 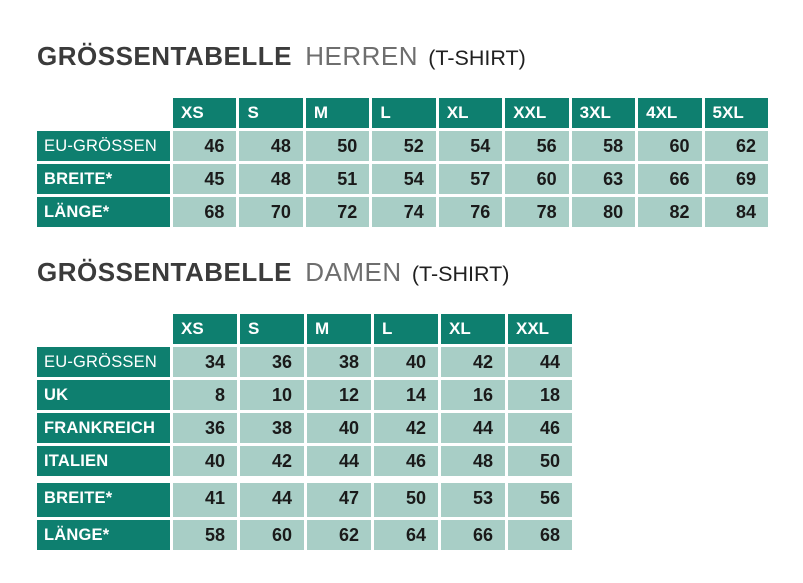 I want to click on value-cell: 45, so click(x=205, y=179).